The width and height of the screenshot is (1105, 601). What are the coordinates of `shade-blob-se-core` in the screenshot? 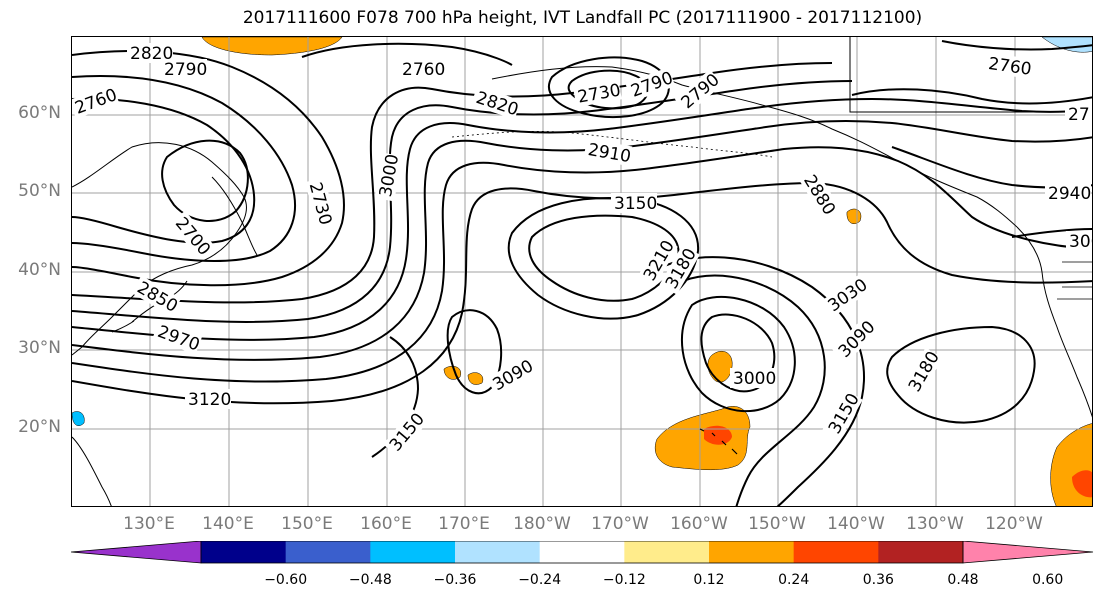 It's located at (1082, 484).